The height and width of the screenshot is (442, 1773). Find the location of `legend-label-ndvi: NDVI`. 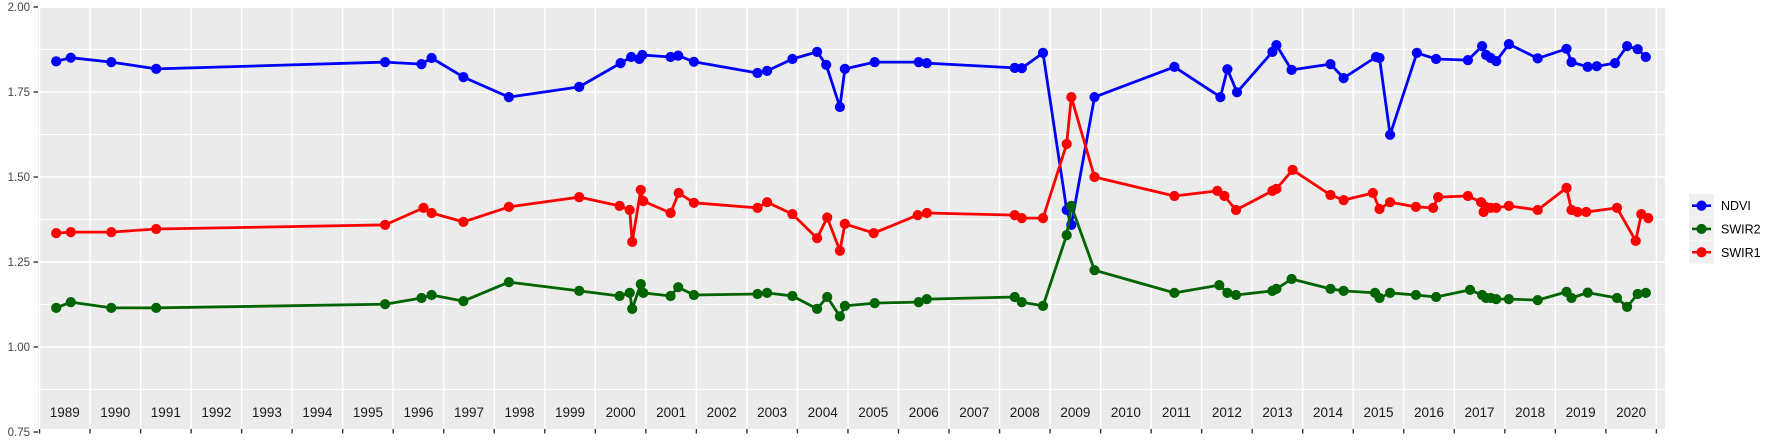

legend-label-ndvi: NDVI is located at coordinates (1736, 206).